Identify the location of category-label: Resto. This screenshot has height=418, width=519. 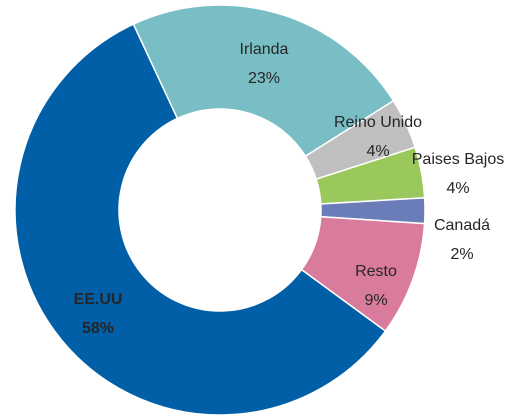
(376, 271).